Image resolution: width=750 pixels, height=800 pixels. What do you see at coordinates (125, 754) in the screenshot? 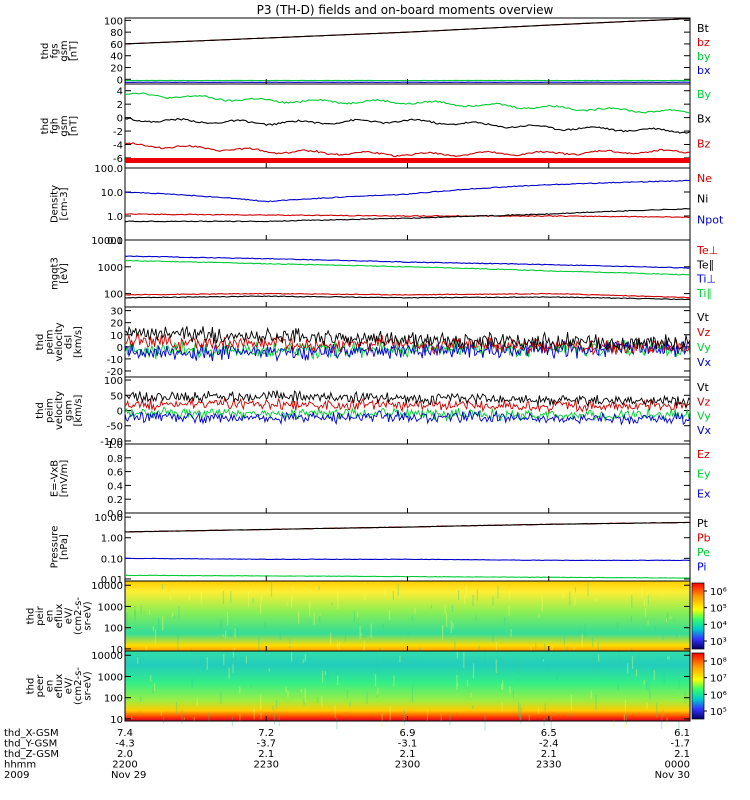
I see `axis-row-value: 2.0` at bounding box center [125, 754].